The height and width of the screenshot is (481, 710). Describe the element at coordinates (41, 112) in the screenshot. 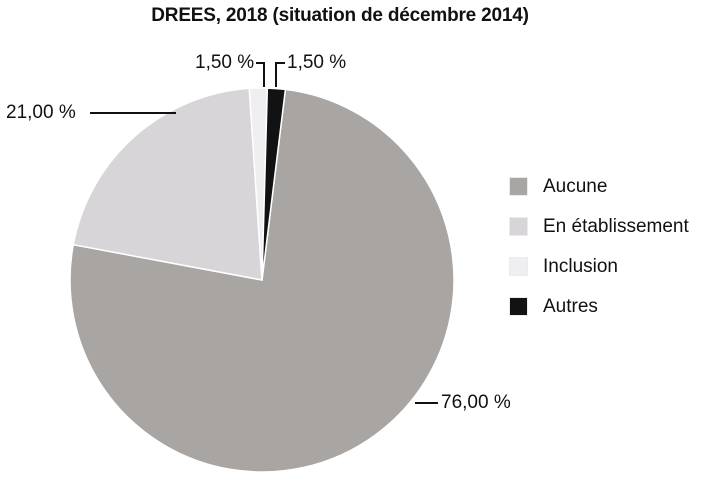

I see `callout-label-en-etablissement: 21,00 %` at that location.